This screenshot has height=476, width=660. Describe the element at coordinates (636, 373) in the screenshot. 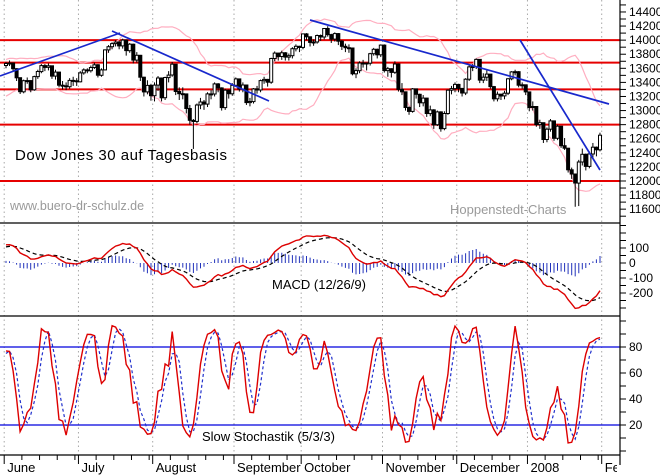

I see `svg-text: 60` at that location.